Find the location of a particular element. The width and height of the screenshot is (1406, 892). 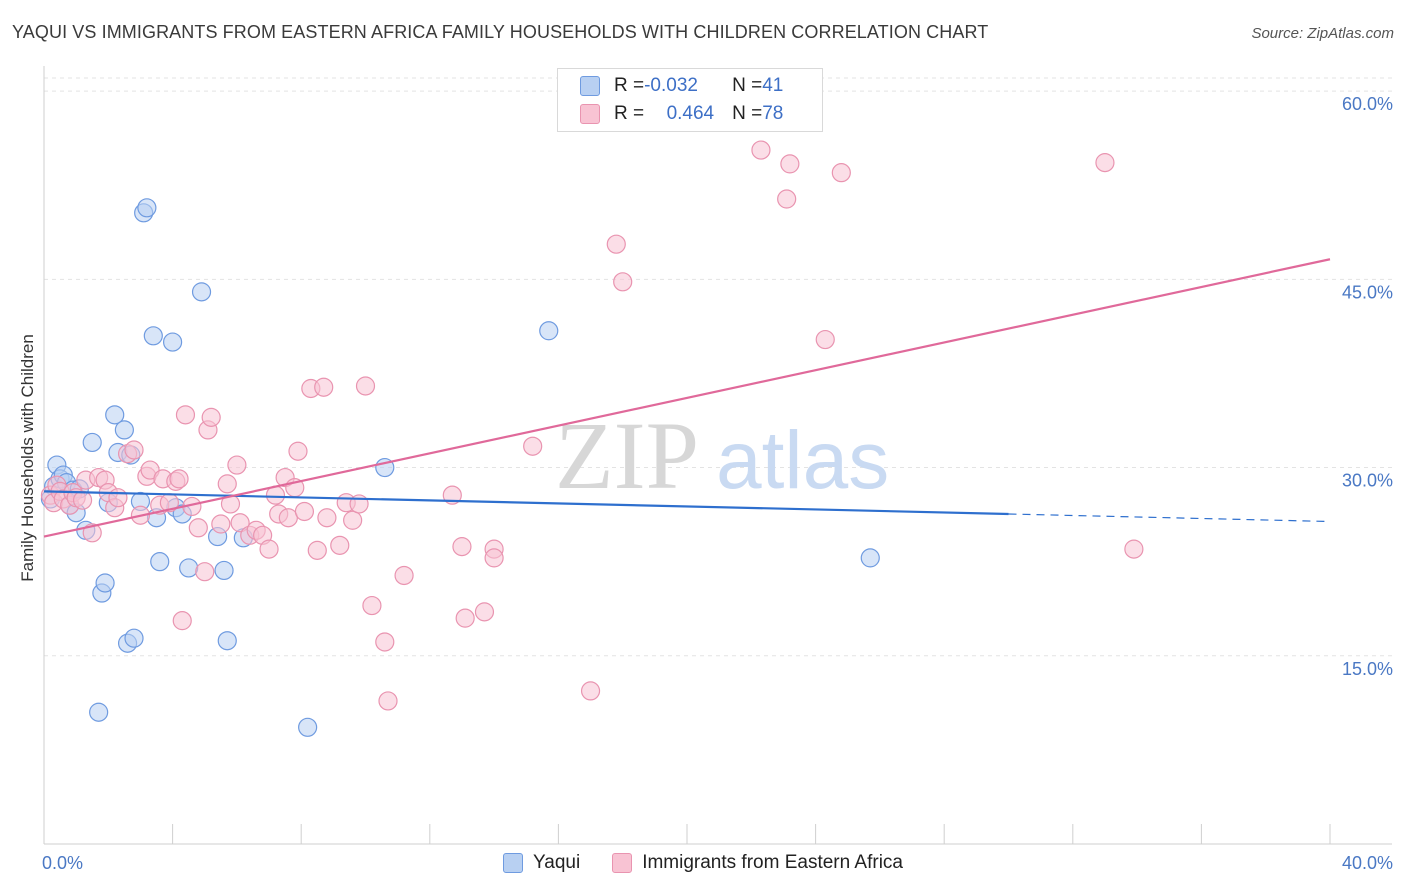

stats-legend-row-eastern-africa: R = 0.464 N = 78 is located at coordinates (681, 114).